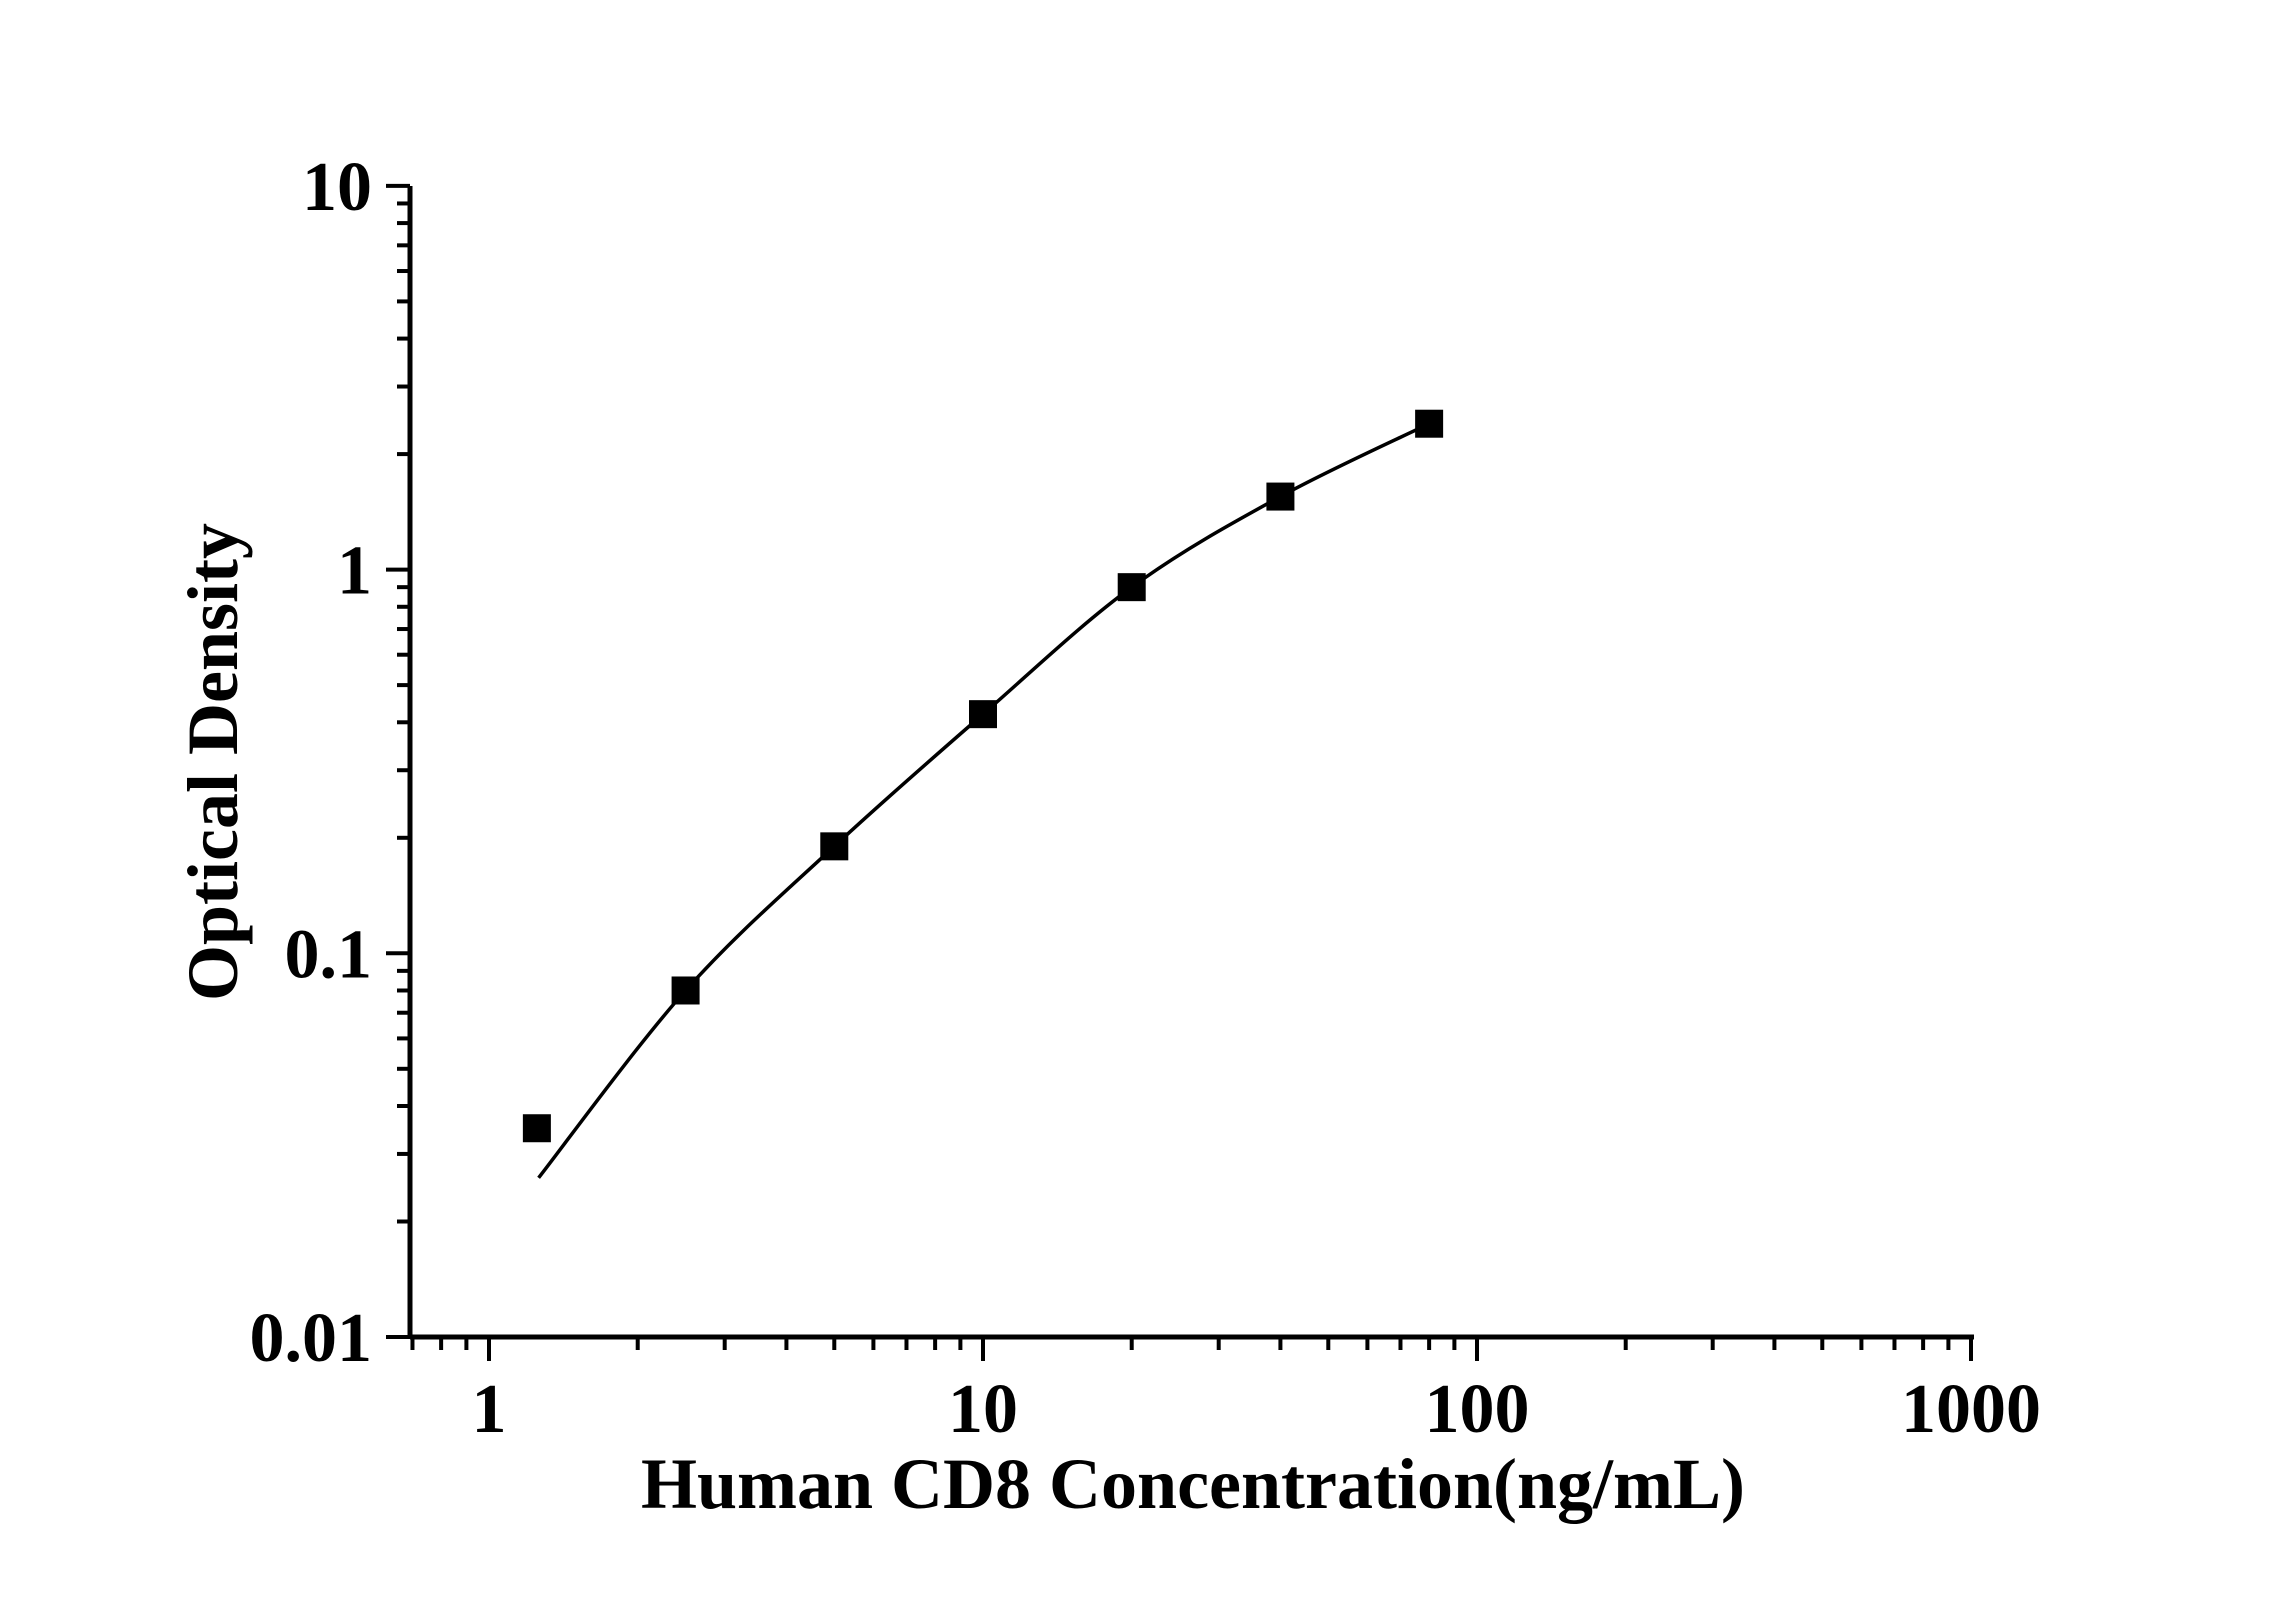  Describe the element at coordinates (1477, 1409) in the screenshot. I see `x-tick-label: 100` at that location.